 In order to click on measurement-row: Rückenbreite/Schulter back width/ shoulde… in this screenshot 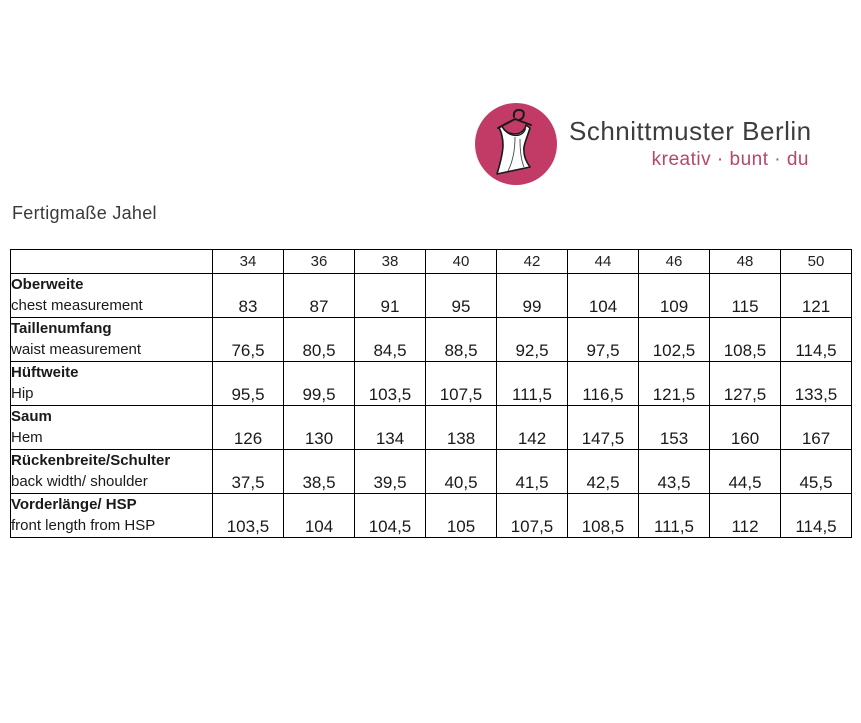, I will do `click(431, 471)`.